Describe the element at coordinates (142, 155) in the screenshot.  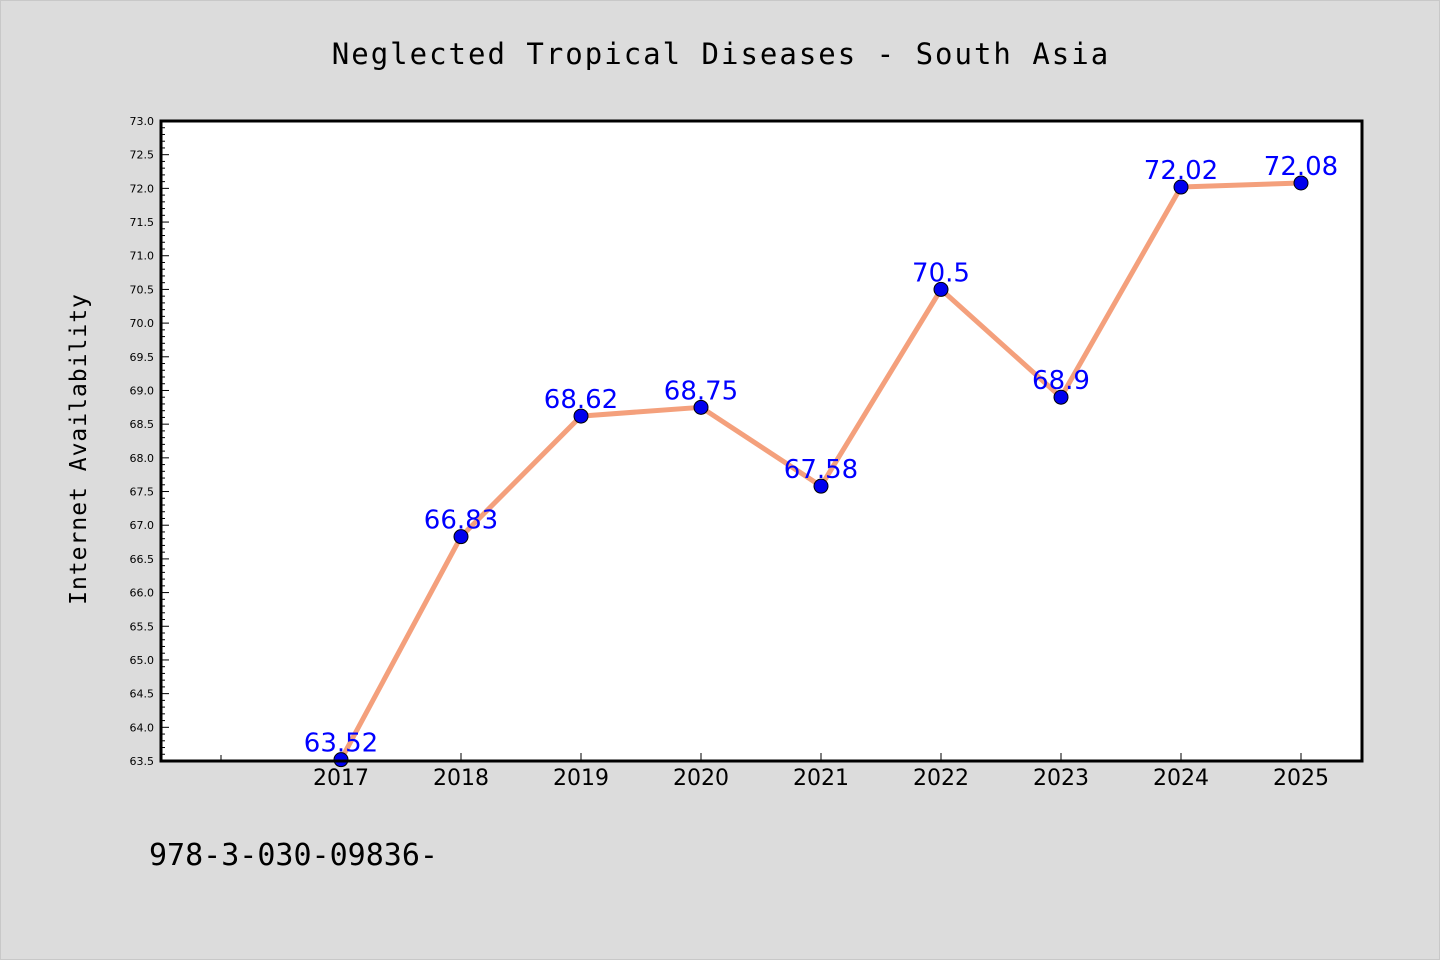
I see `y-tick-label: 72.5` at that location.